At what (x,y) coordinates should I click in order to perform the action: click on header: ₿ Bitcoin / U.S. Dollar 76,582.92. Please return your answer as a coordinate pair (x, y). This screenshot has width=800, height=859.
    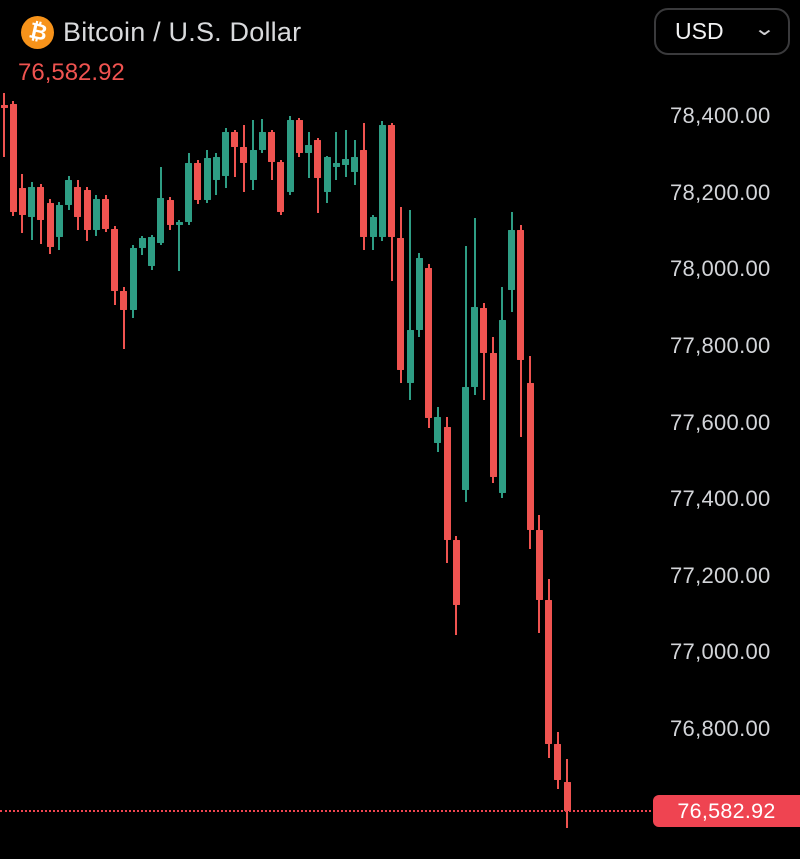
    Looking at the image, I should click on (400, 46).